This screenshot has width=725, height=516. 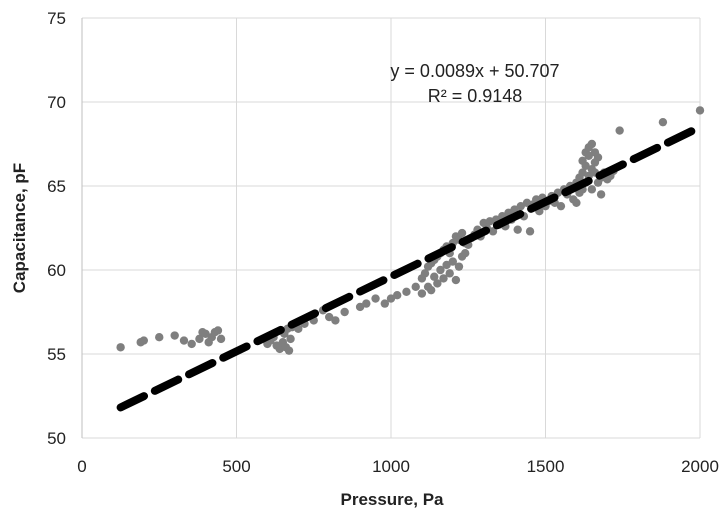 I want to click on y-axis-title: Capacitance, pF, so click(x=19, y=228).